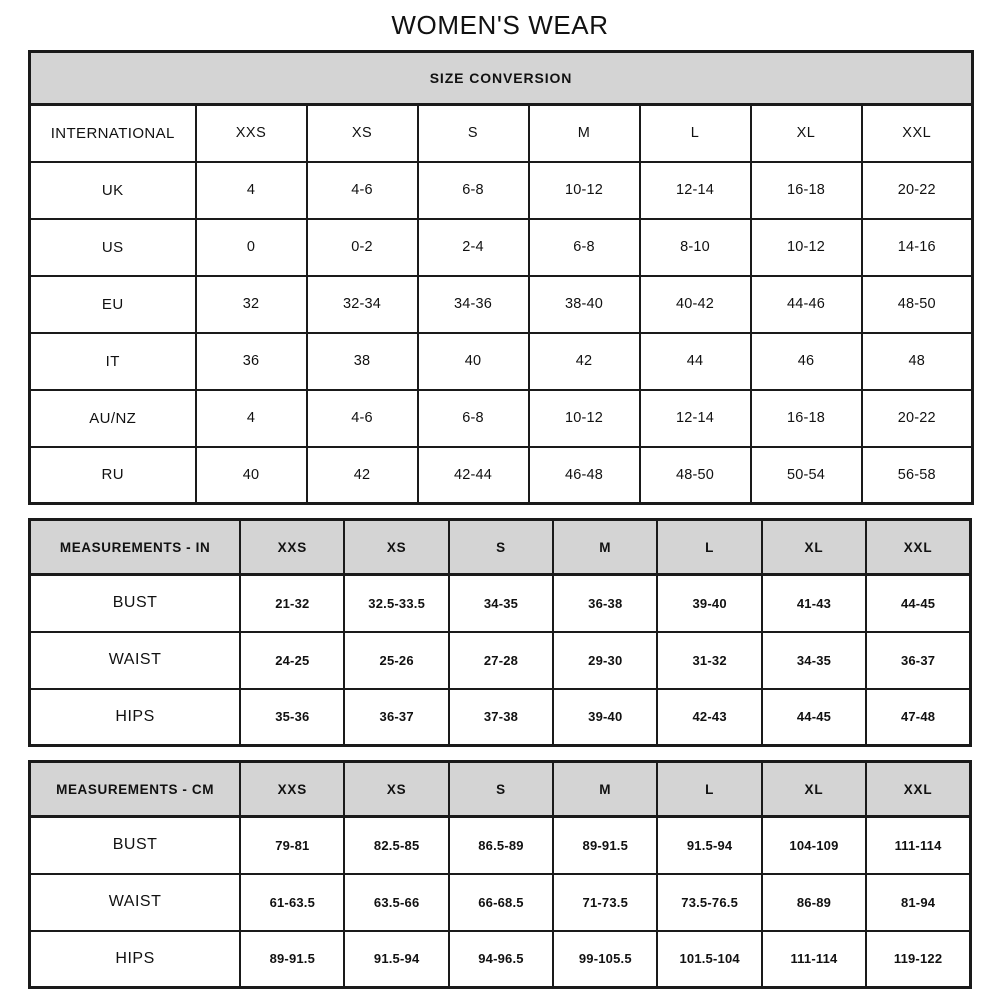 Image resolution: width=1000 pixels, height=1000 pixels. What do you see at coordinates (112, 247) in the screenshot?
I see `row-label-us: US` at bounding box center [112, 247].